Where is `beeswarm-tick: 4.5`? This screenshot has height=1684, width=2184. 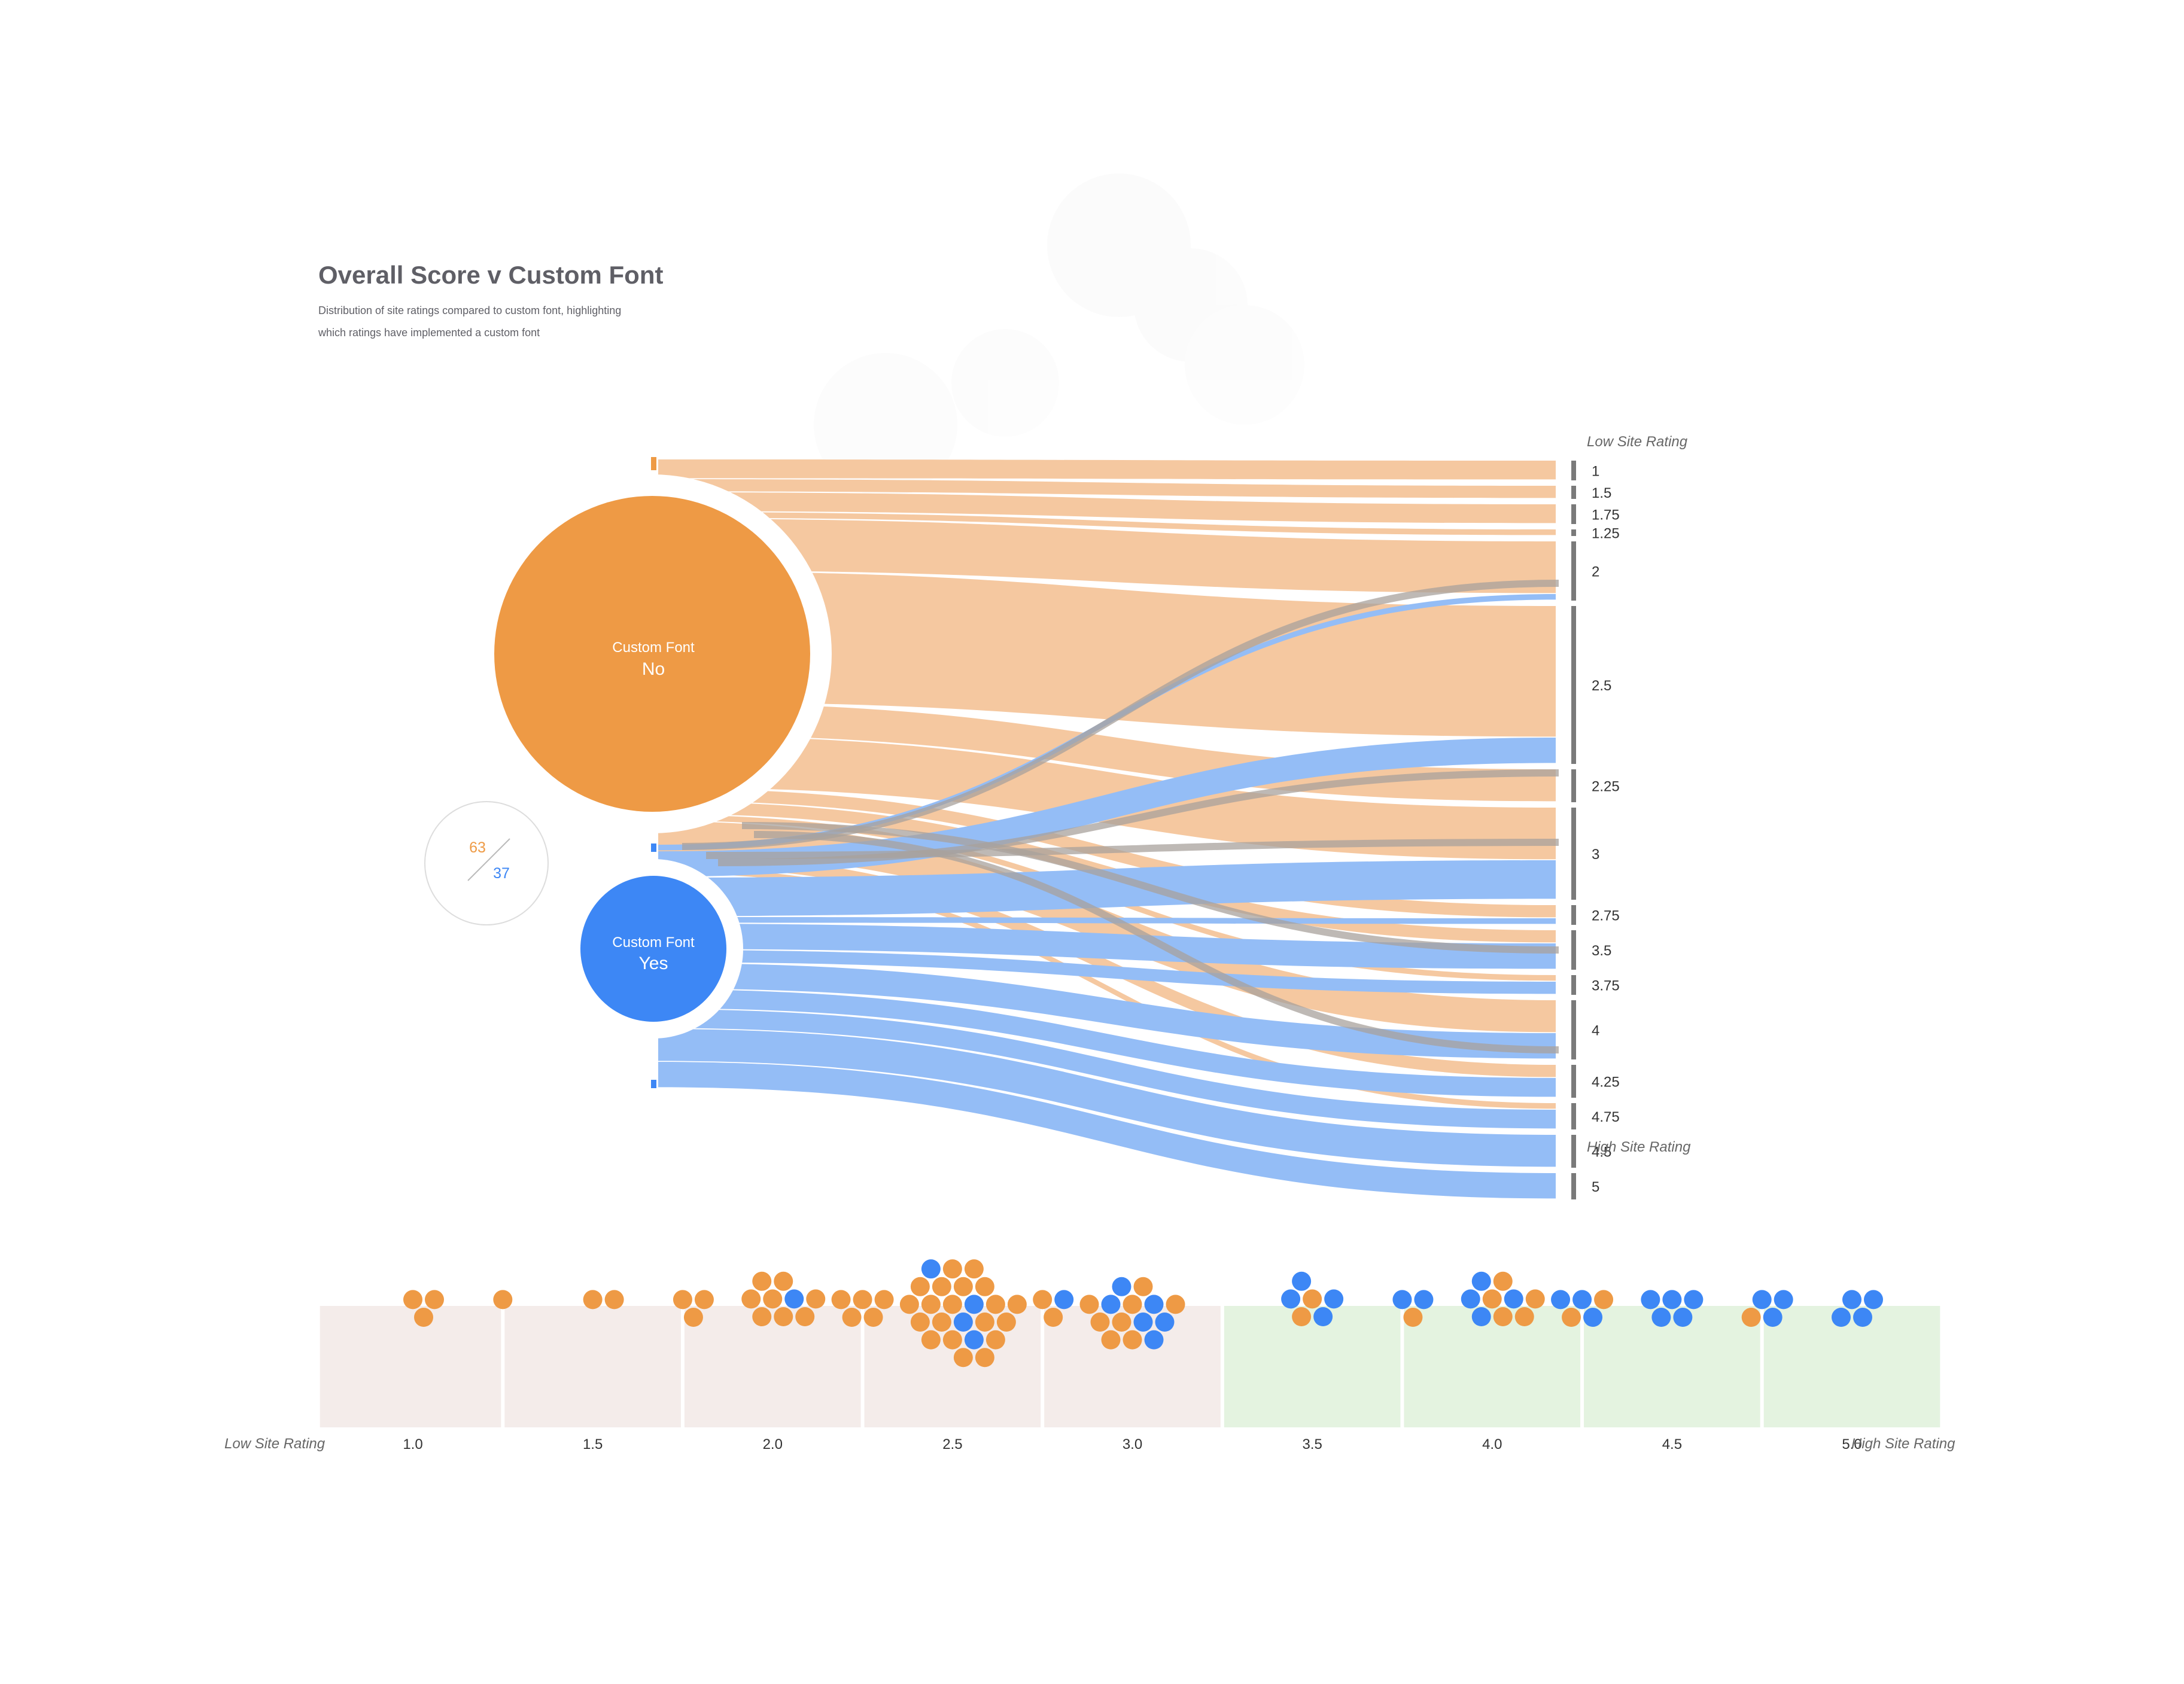 beeswarm-tick: 4.5 is located at coordinates (1672, 1444).